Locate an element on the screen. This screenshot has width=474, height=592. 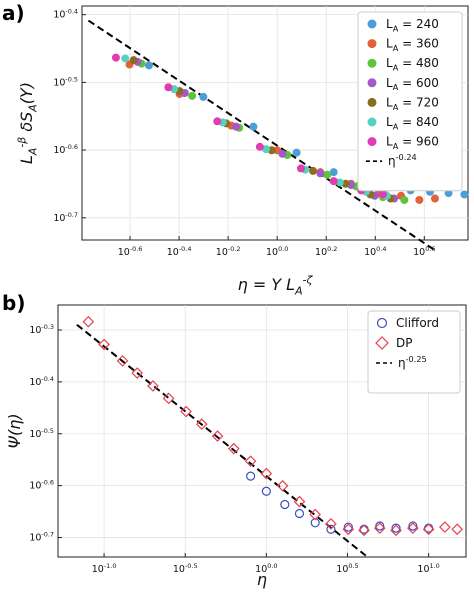
x-tick-label: 101.0 is located at coordinates (428, 568).